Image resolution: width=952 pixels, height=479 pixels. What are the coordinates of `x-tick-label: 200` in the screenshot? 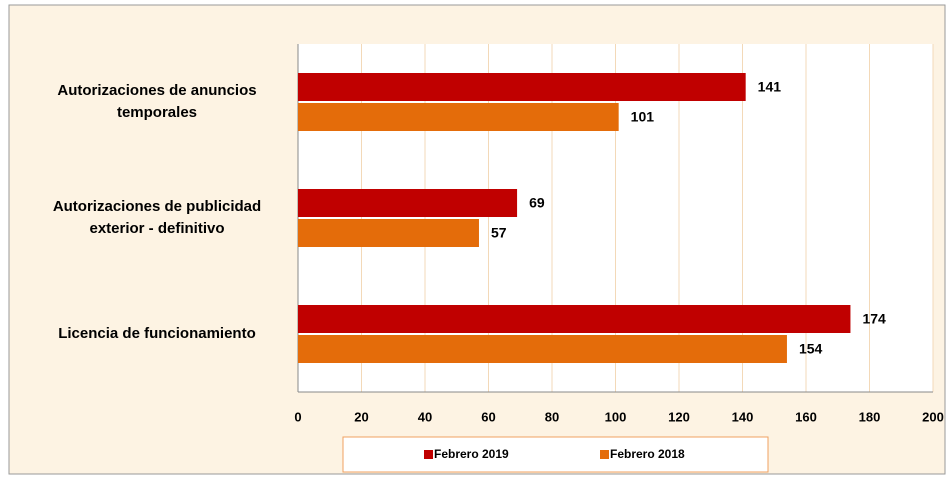 It's located at (933, 416).